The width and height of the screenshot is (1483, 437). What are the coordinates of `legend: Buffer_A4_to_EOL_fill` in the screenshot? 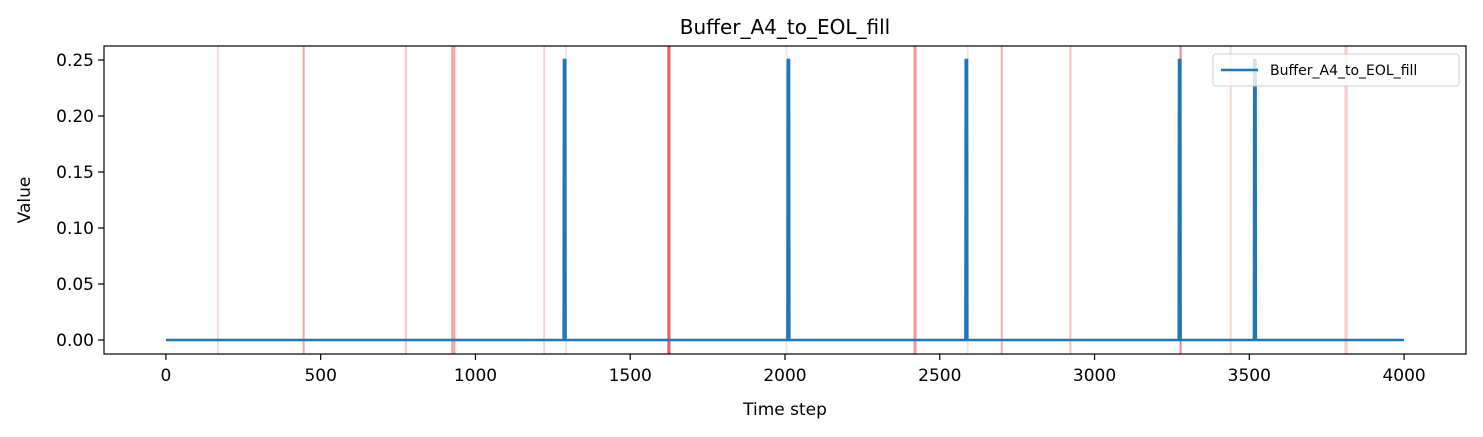 It's located at (1336, 70).